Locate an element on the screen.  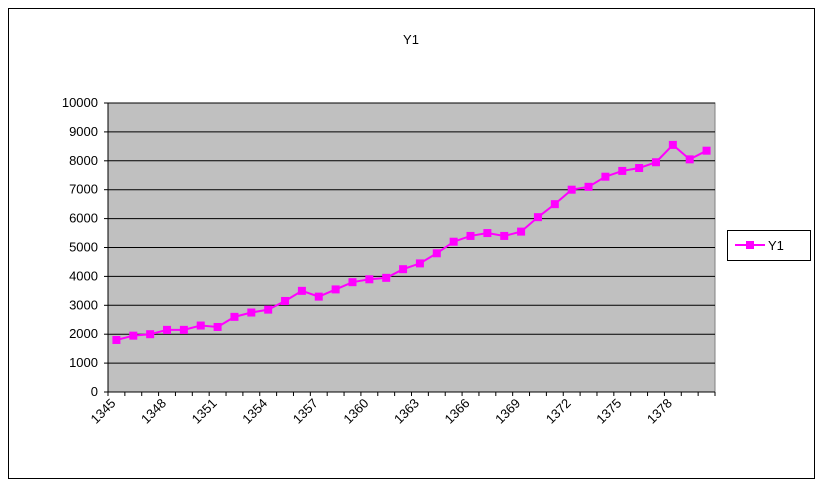
y-tick-label: 5000 is located at coordinates (83, 247).